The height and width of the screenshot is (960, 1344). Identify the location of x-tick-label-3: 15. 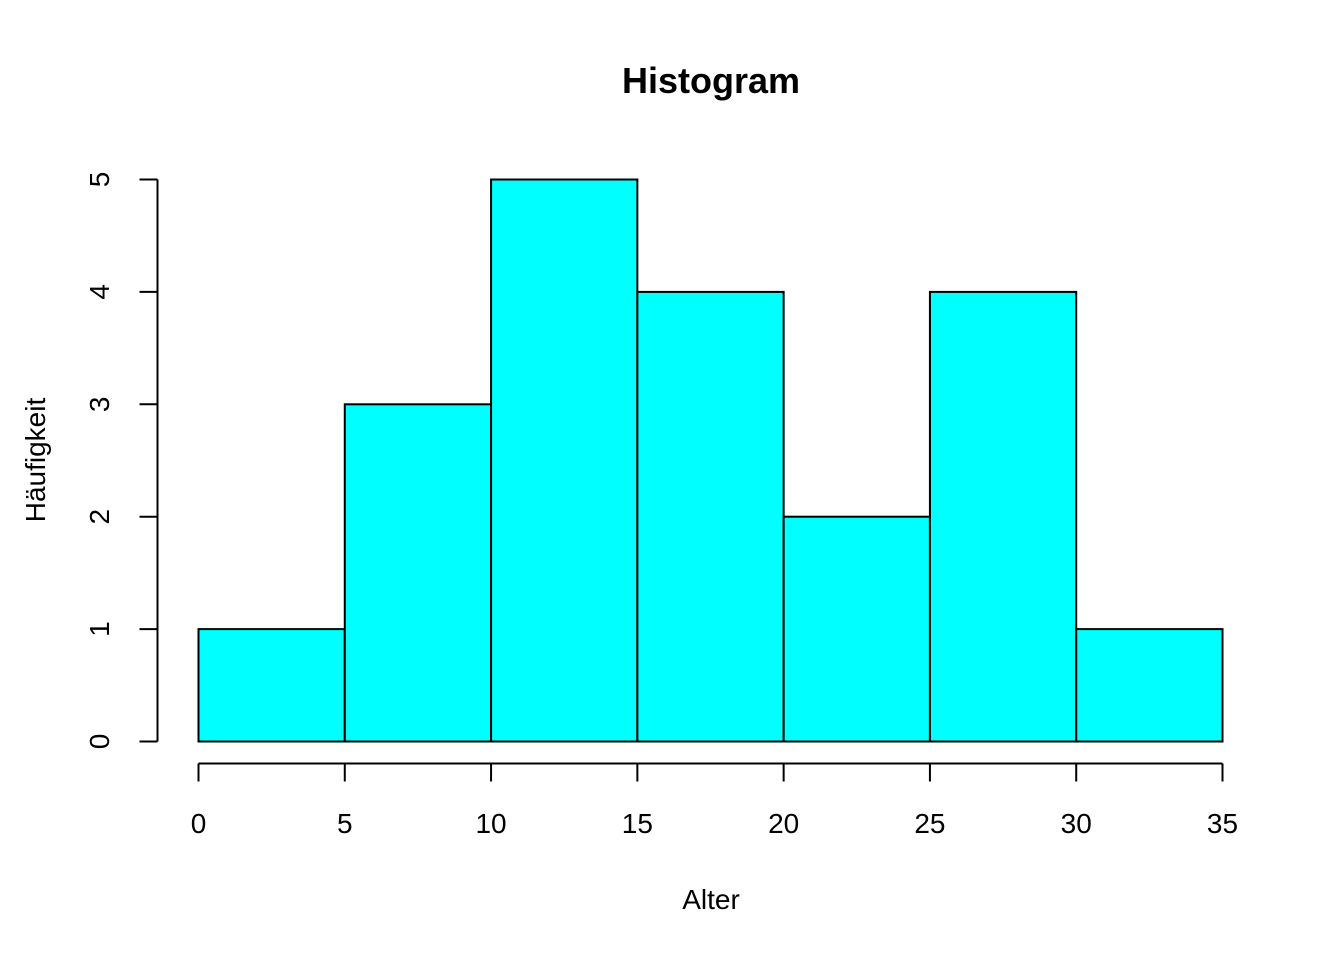
(637, 823).